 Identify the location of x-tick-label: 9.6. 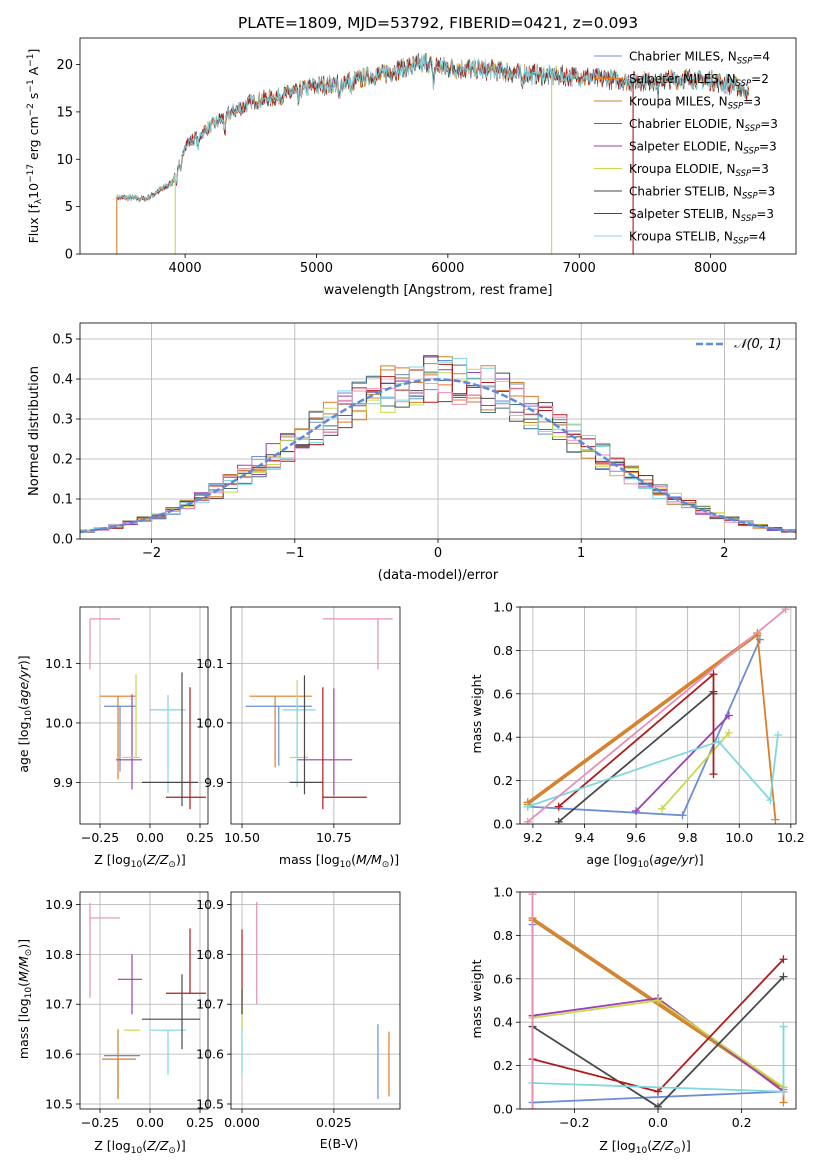
(636, 837).